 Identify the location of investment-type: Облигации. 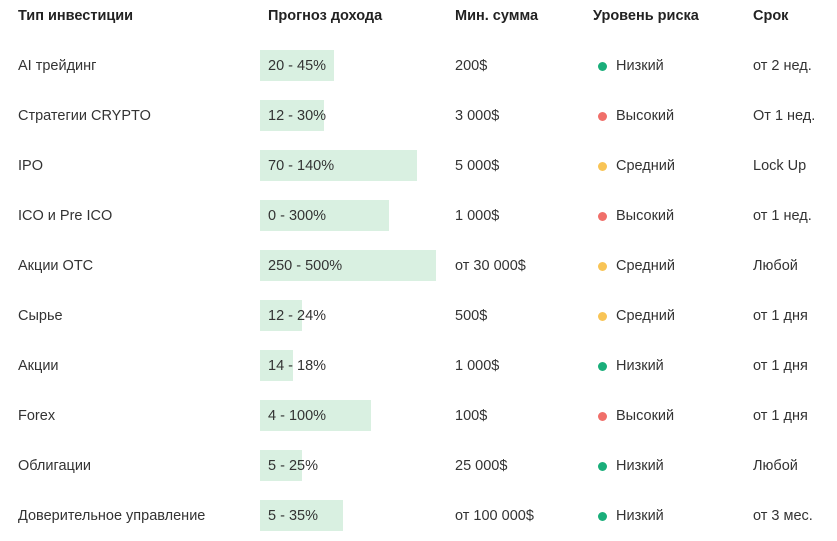
(55, 466).